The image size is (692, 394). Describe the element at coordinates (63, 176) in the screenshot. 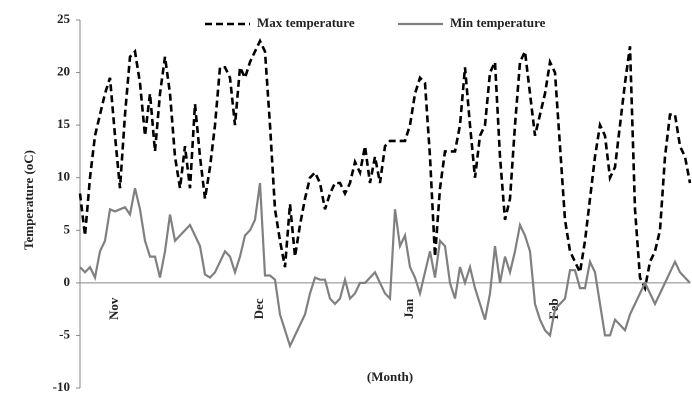

I see `y-tick-label: 10` at that location.